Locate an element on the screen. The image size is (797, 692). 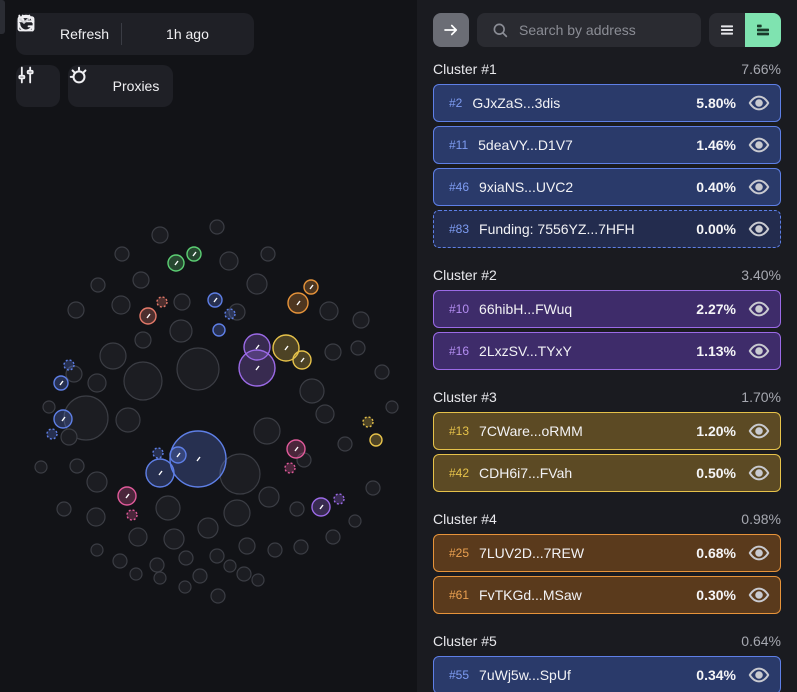
holder-row: #46 9xiaNS...UVC2 0.40% is located at coordinates (607, 187).